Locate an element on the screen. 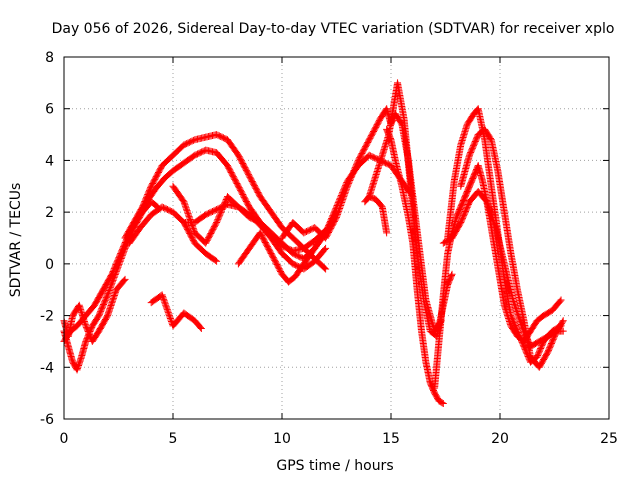 This screenshot has height=480, width=640. y-axis-label: SDTVAR / TECUs is located at coordinates (16, 240).